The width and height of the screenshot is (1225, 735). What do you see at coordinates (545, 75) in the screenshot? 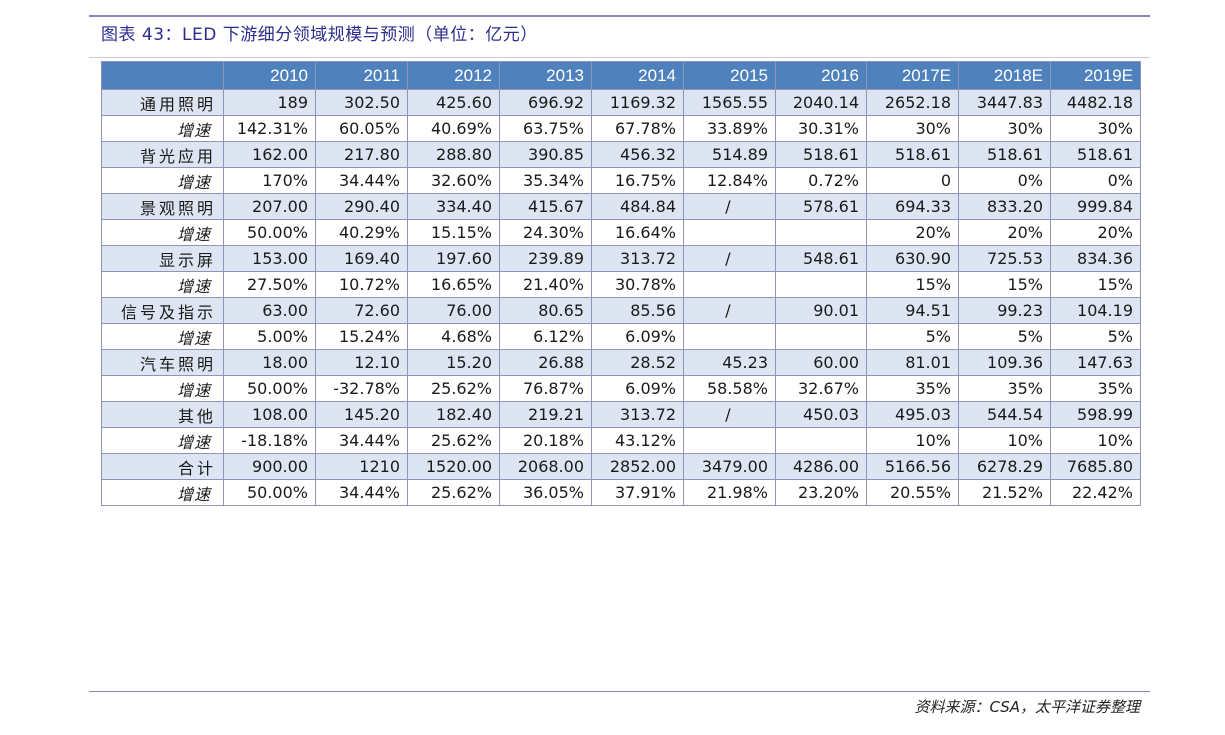
I see `column-header: 2013` at bounding box center [545, 75].